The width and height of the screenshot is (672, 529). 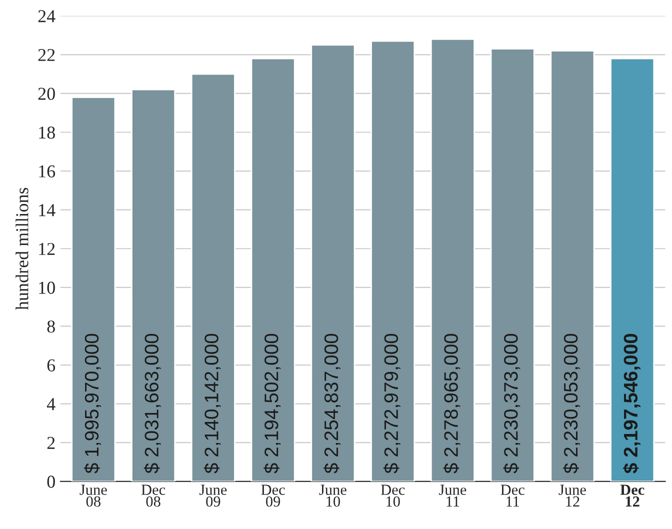 What do you see at coordinates (572, 495) in the screenshot?
I see `x-tick-label: June 12` at bounding box center [572, 495].